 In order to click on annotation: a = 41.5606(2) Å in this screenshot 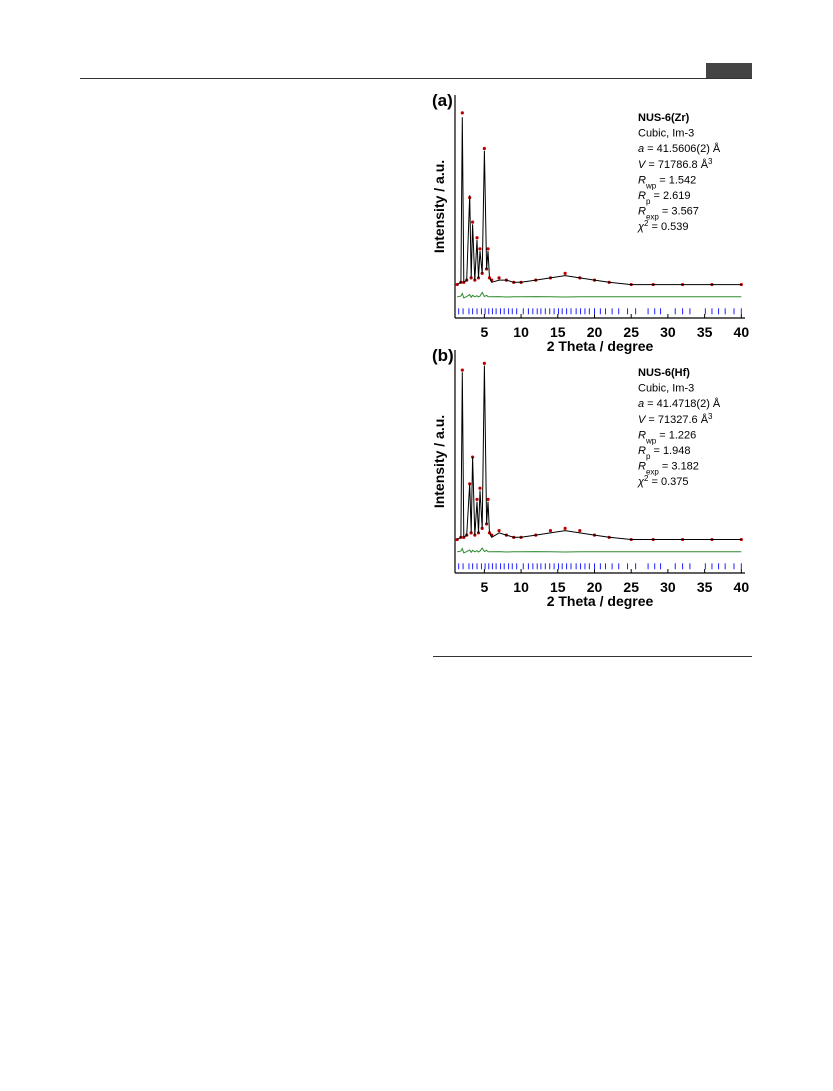, I will do `click(679, 148)`.